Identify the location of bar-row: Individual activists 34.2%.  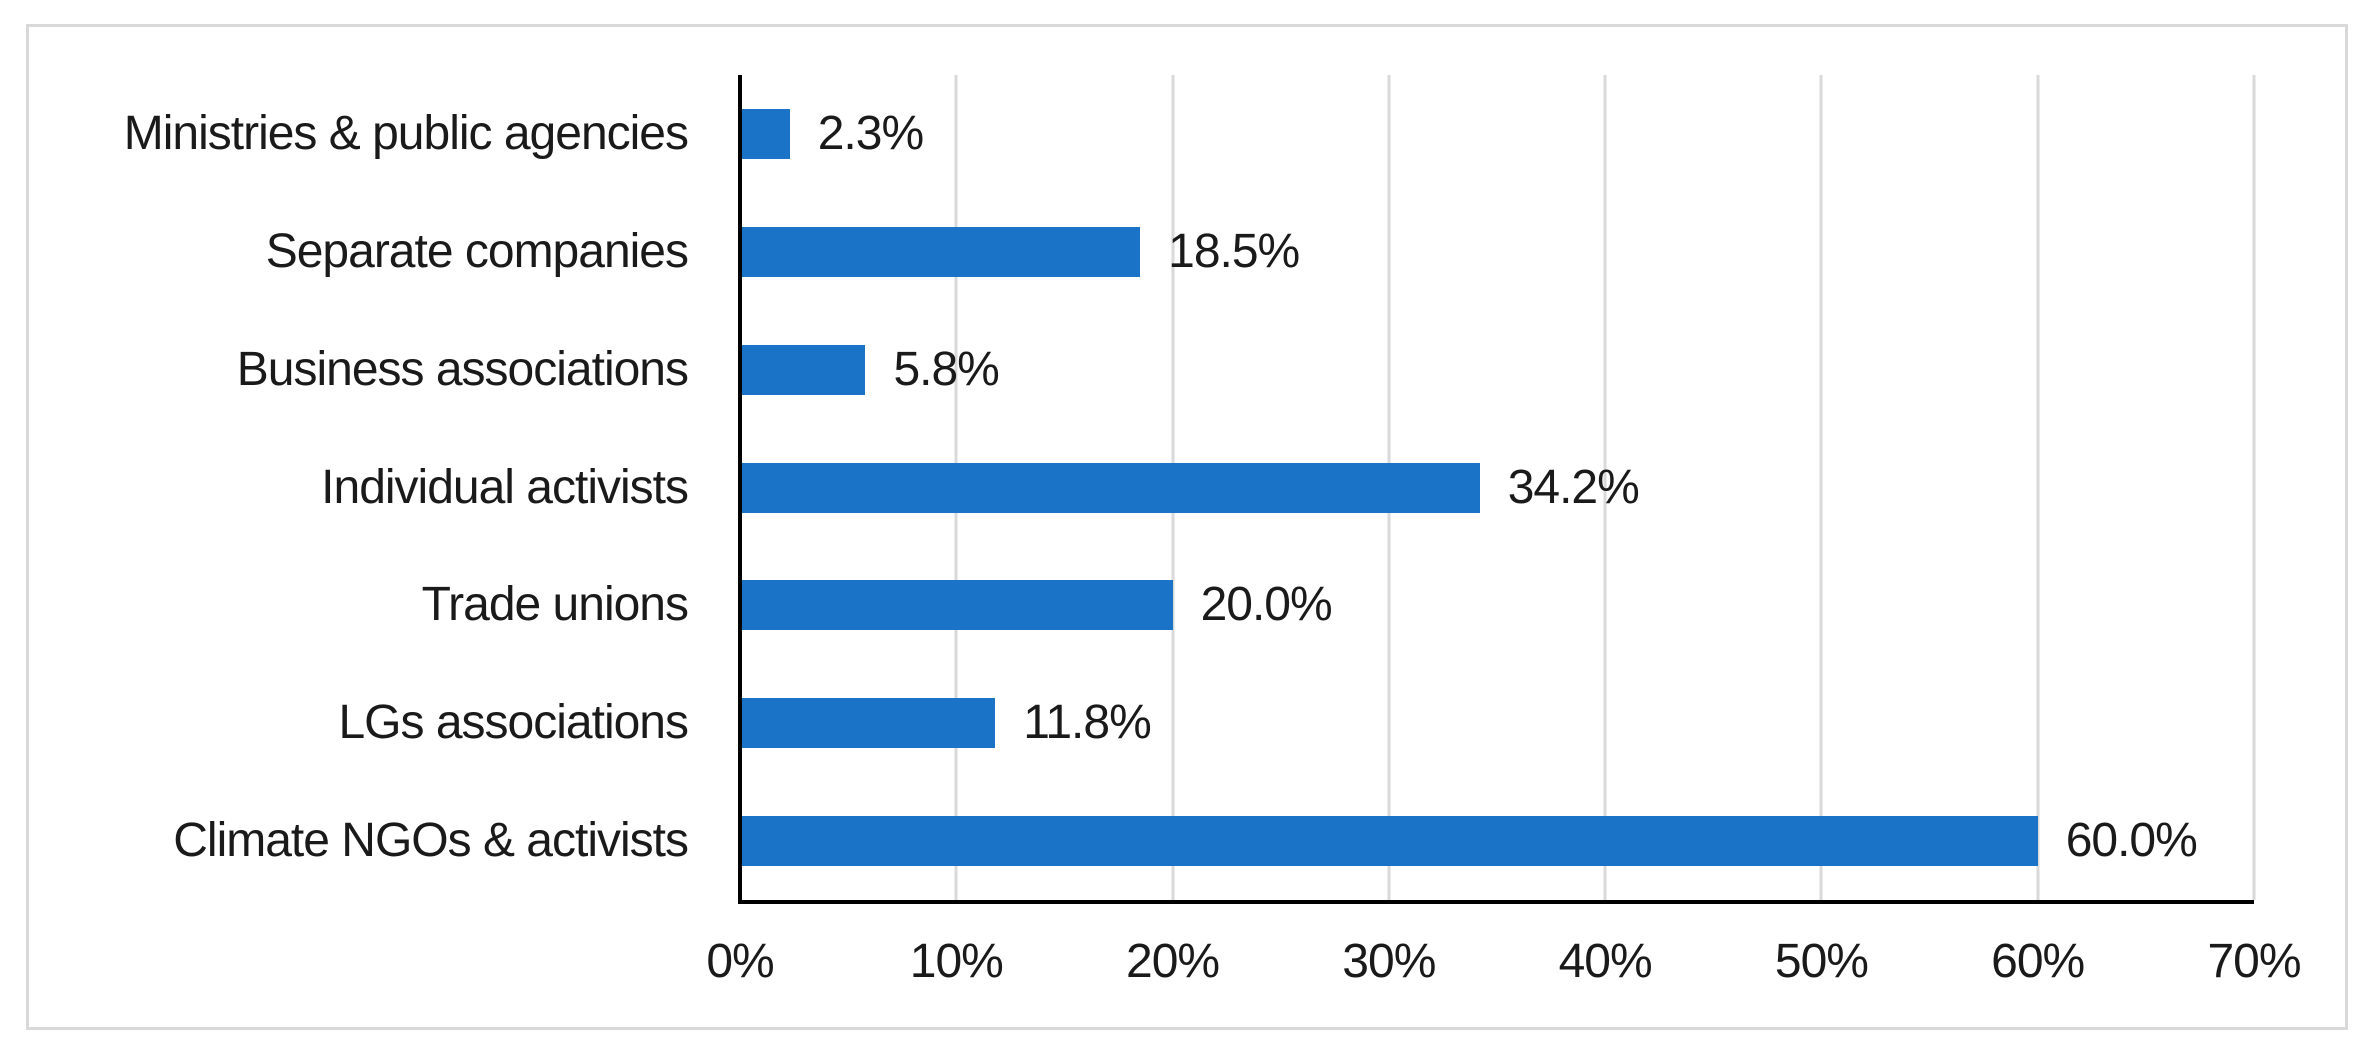
(1287, 488).